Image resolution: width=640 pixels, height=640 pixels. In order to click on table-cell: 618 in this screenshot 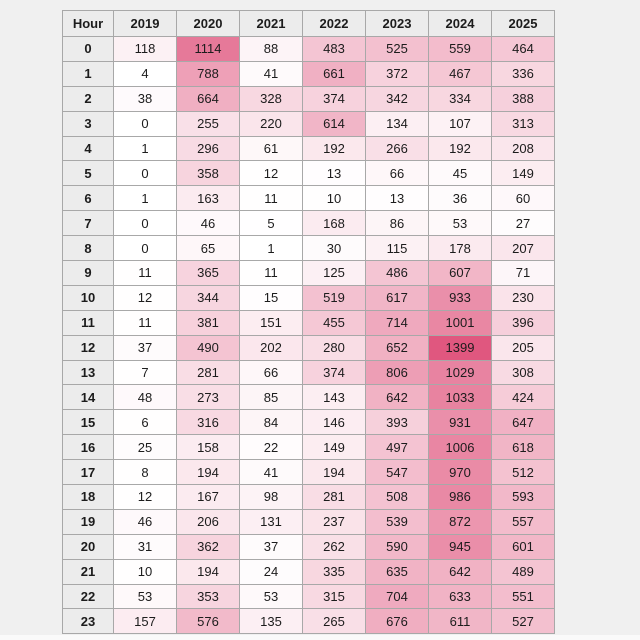, I will do `click(523, 447)`.